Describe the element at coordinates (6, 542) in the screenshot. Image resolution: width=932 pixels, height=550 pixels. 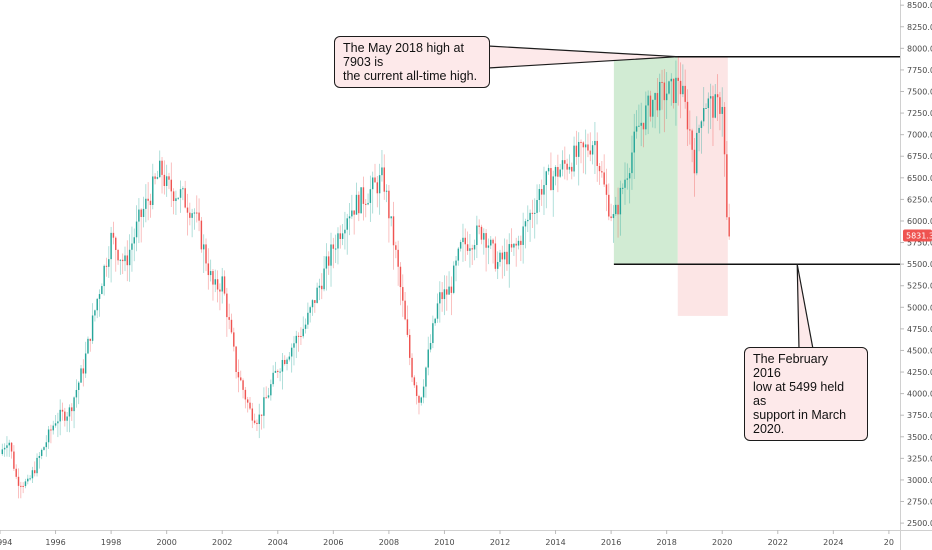
I see `x-tick-label: 1994` at that location.